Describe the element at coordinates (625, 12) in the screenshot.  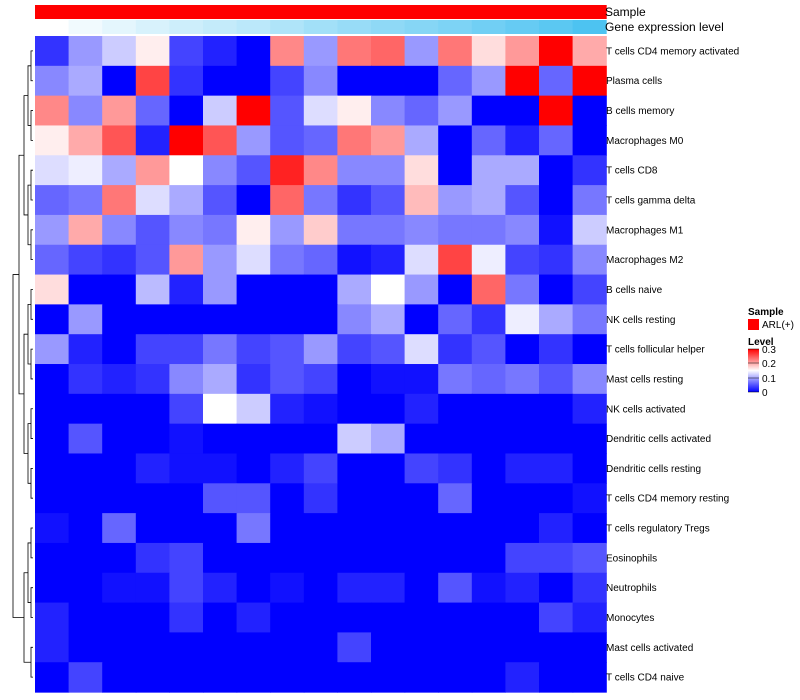
I see `annotation-label-sample: Sample` at that location.